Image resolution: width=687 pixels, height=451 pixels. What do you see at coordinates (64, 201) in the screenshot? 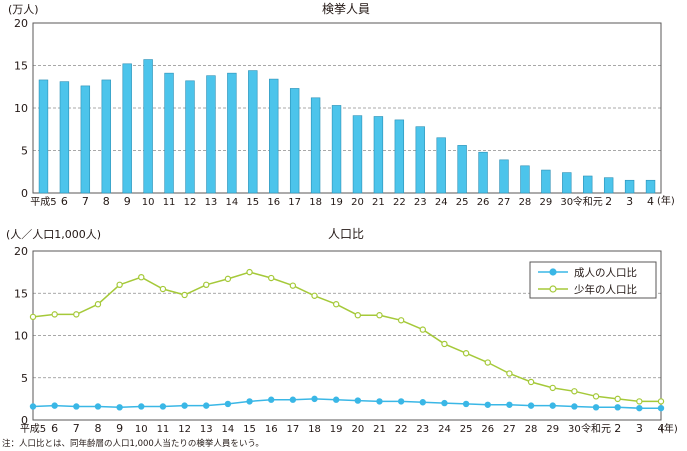
I see `bar-x-tick-label: 6` at bounding box center [64, 201].